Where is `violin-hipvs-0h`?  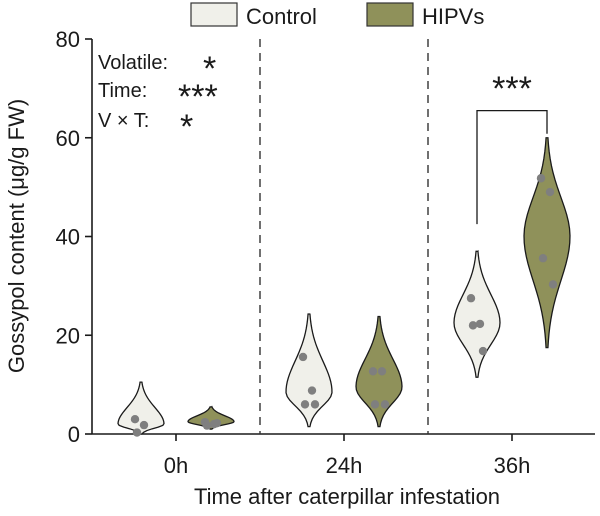 violin-hipvs-0h is located at coordinates (211, 417).